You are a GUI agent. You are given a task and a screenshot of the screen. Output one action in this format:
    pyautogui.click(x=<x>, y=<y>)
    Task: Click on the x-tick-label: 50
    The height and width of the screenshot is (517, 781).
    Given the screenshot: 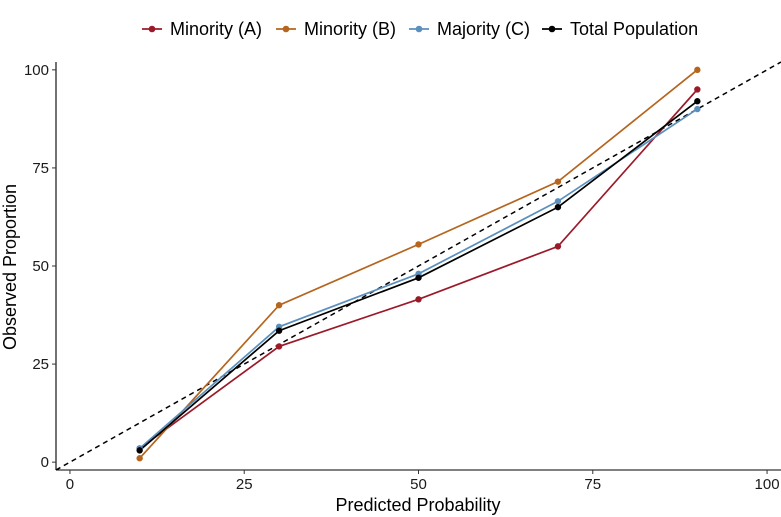 What is the action you would take?
    pyautogui.click(x=418, y=484)
    